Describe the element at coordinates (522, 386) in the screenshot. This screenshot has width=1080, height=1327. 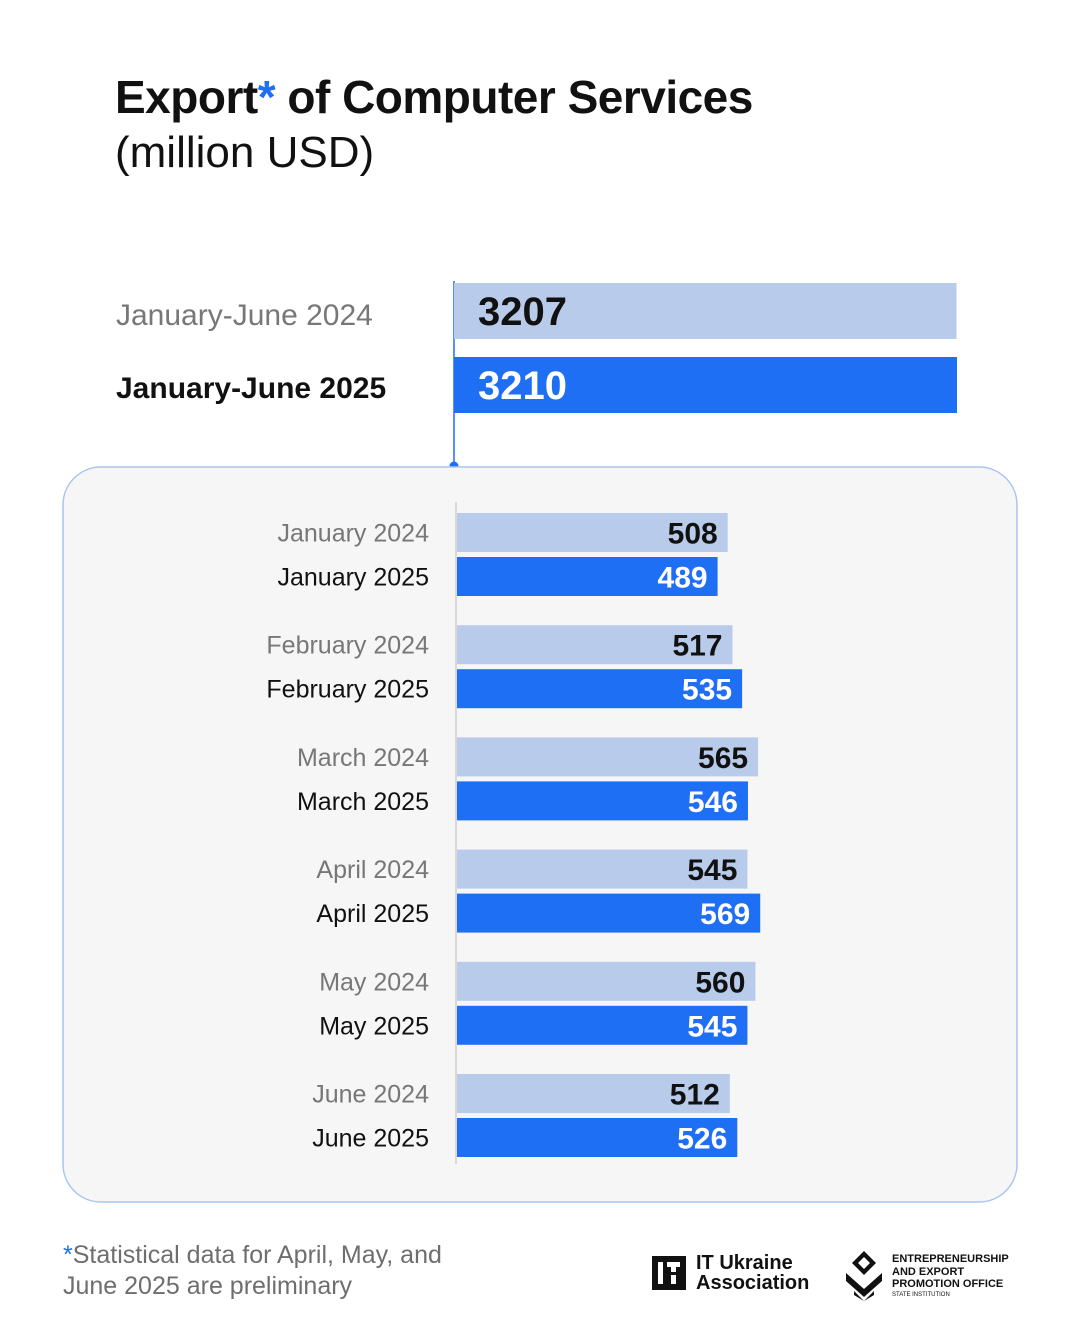
I see `summary-value-label-2: 3210` at that location.